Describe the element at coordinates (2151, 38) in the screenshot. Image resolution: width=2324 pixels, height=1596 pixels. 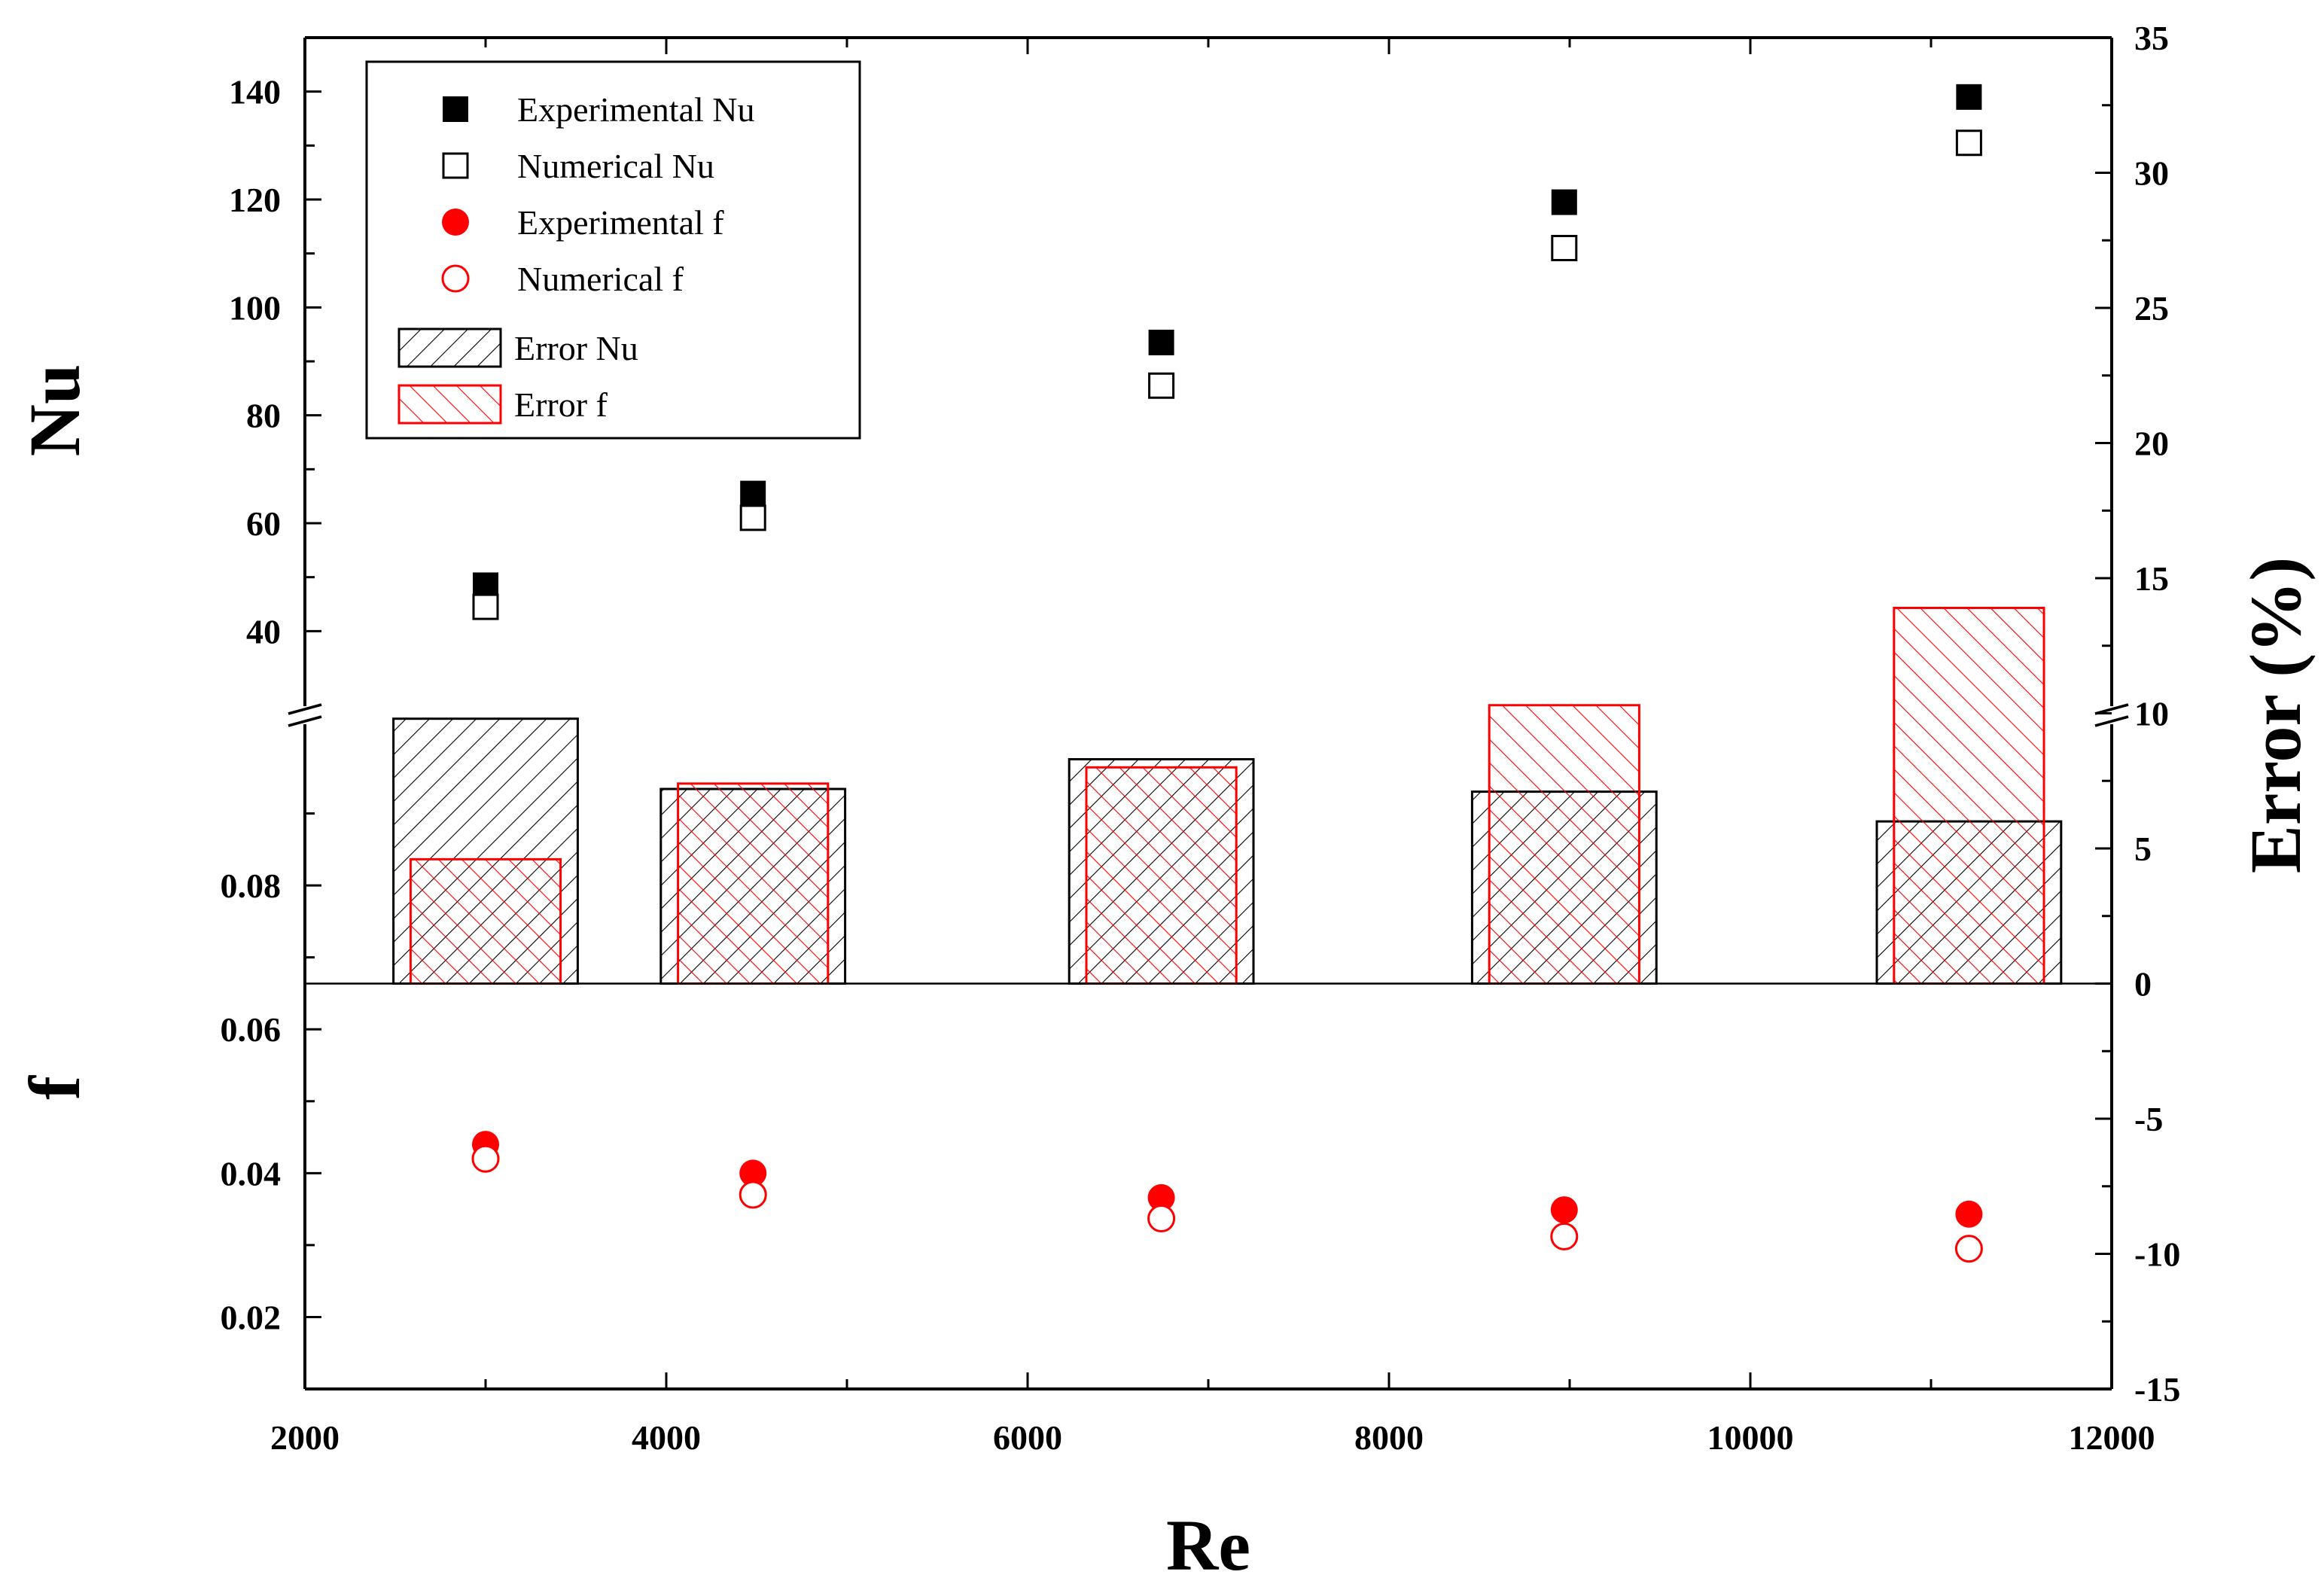
I see `error-tick-label: 35` at that location.